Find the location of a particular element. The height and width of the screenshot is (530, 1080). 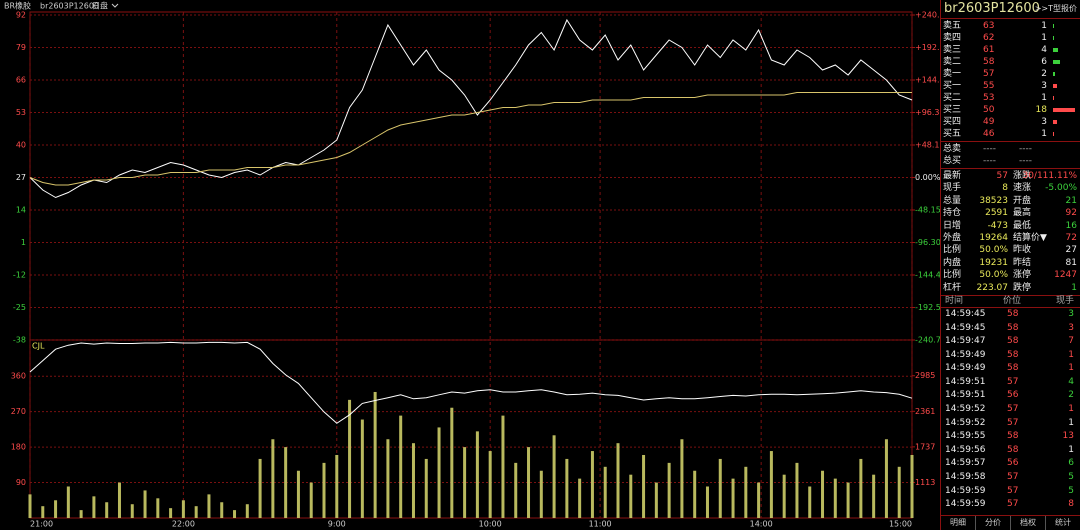

book-label: 买一 is located at coordinates (952, 86).